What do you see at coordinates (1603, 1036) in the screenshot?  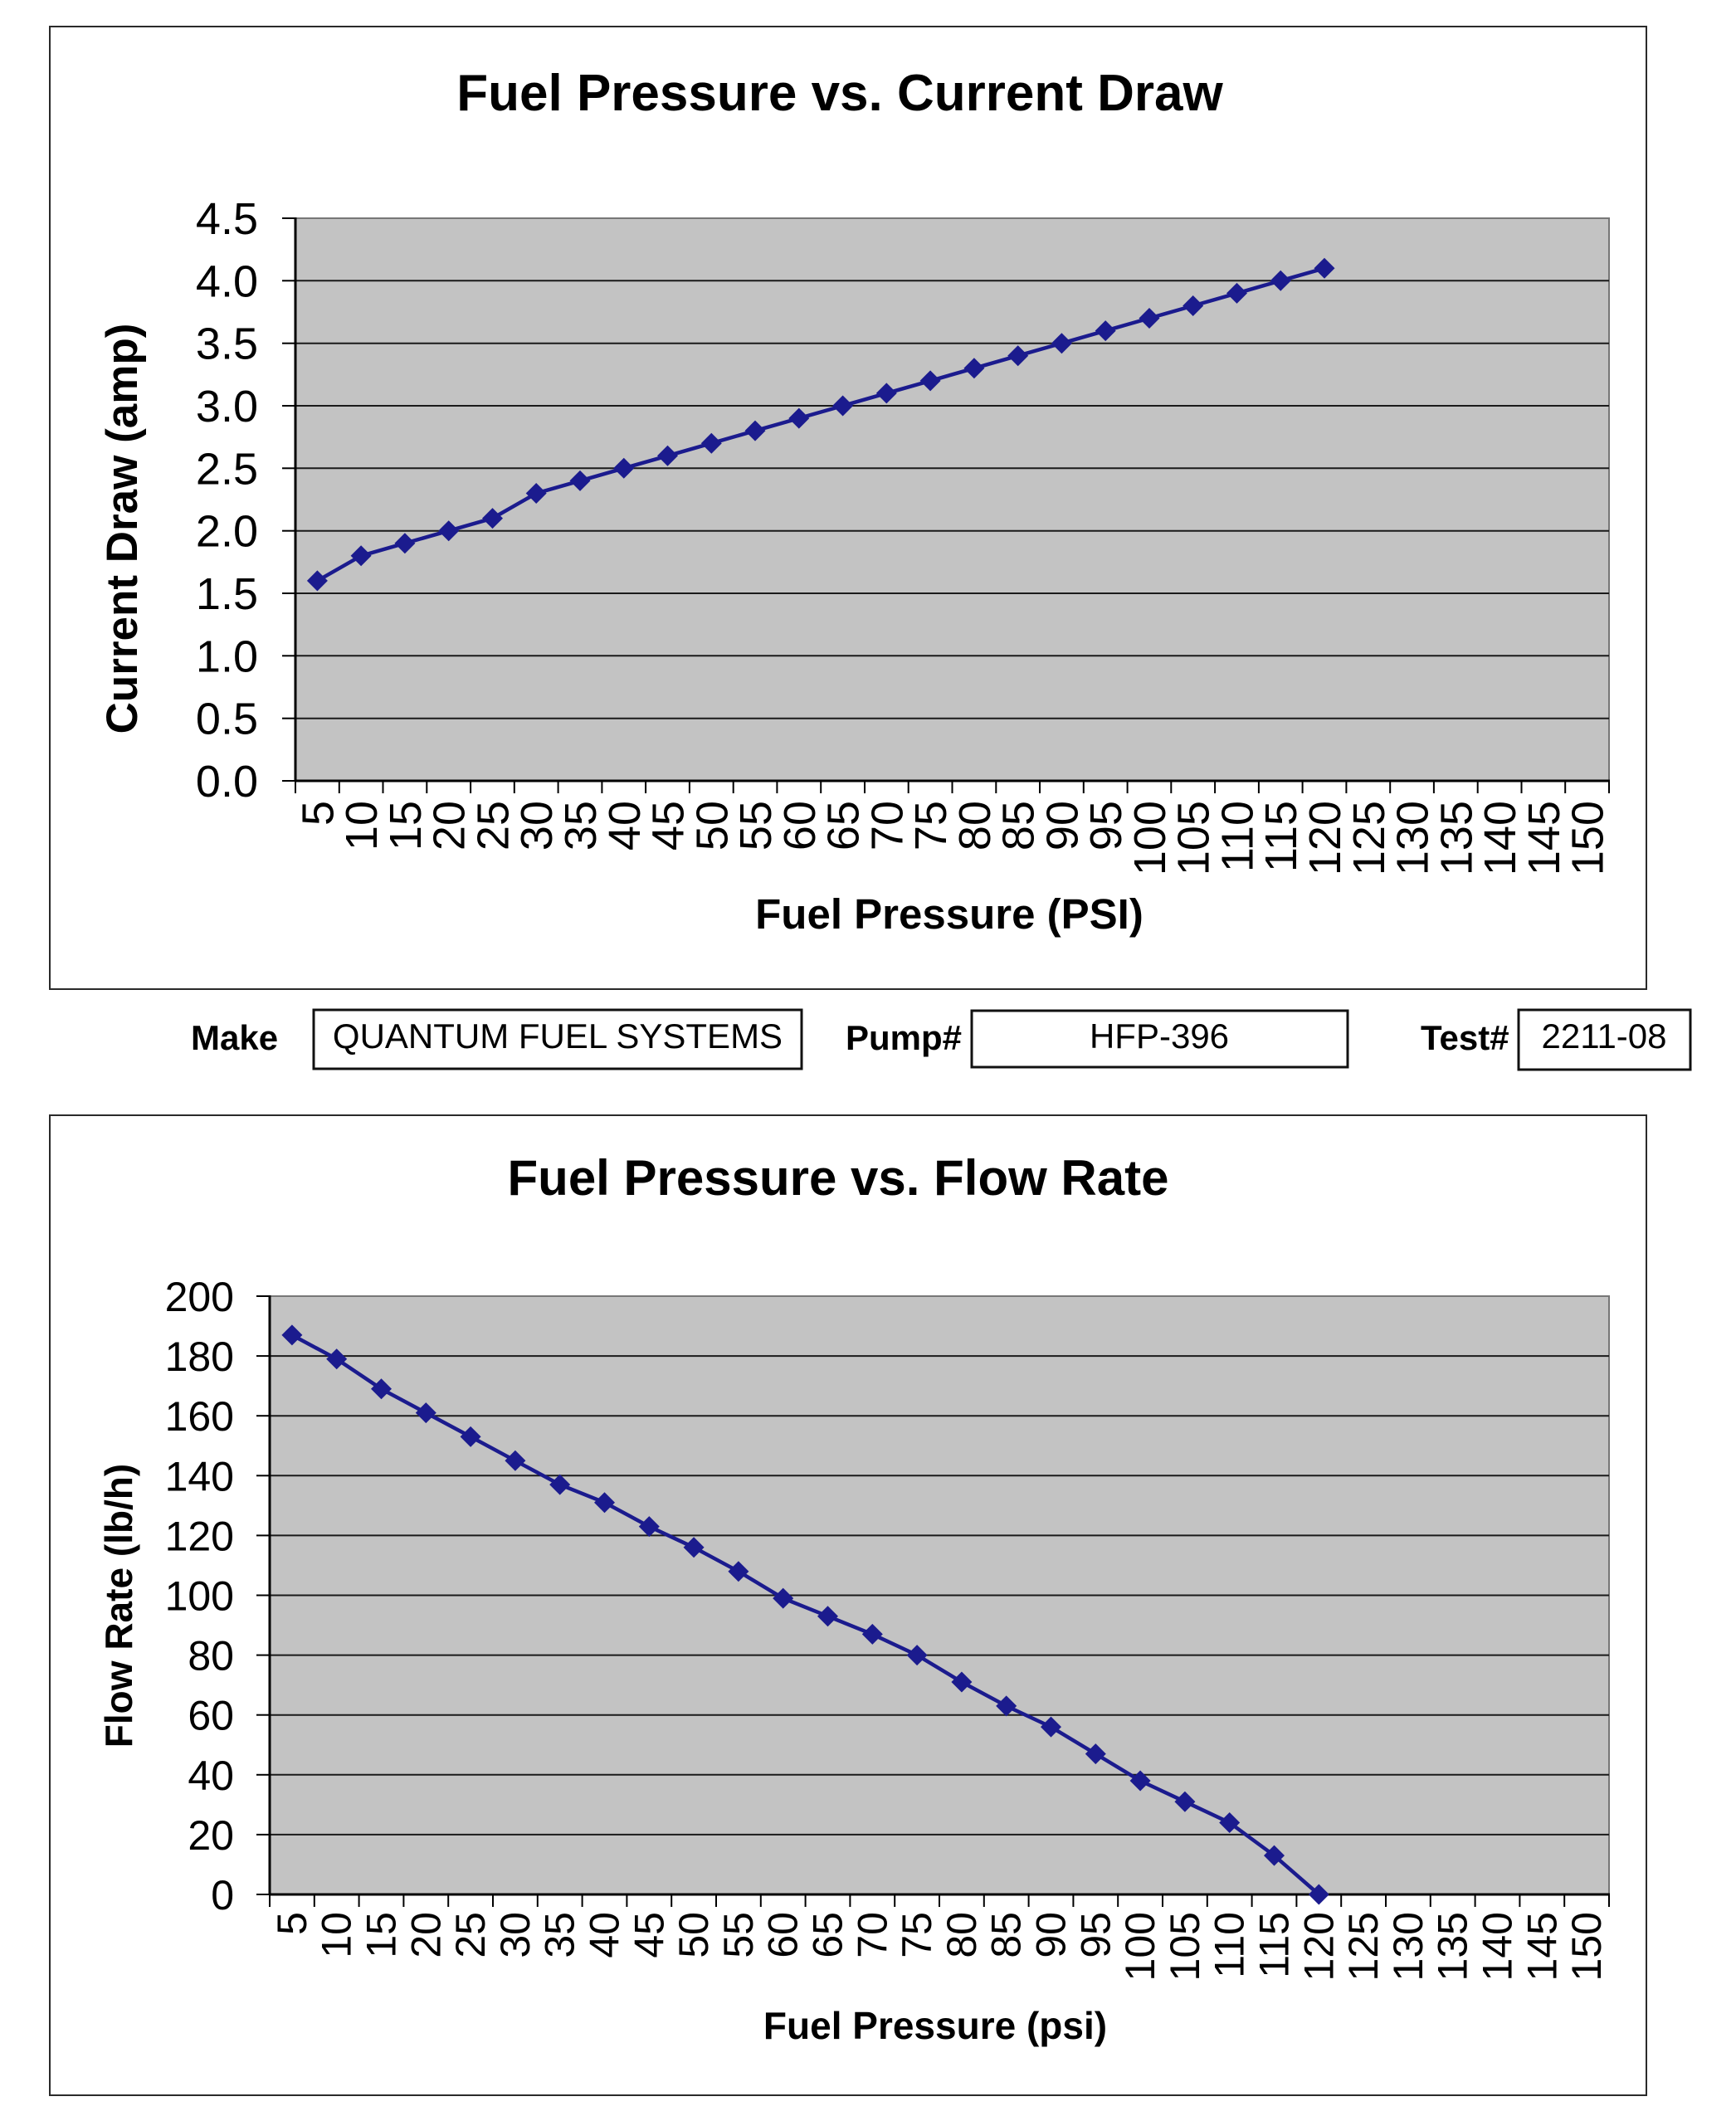 I see `svg-text: 2211-08` at bounding box center [1603, 1036].